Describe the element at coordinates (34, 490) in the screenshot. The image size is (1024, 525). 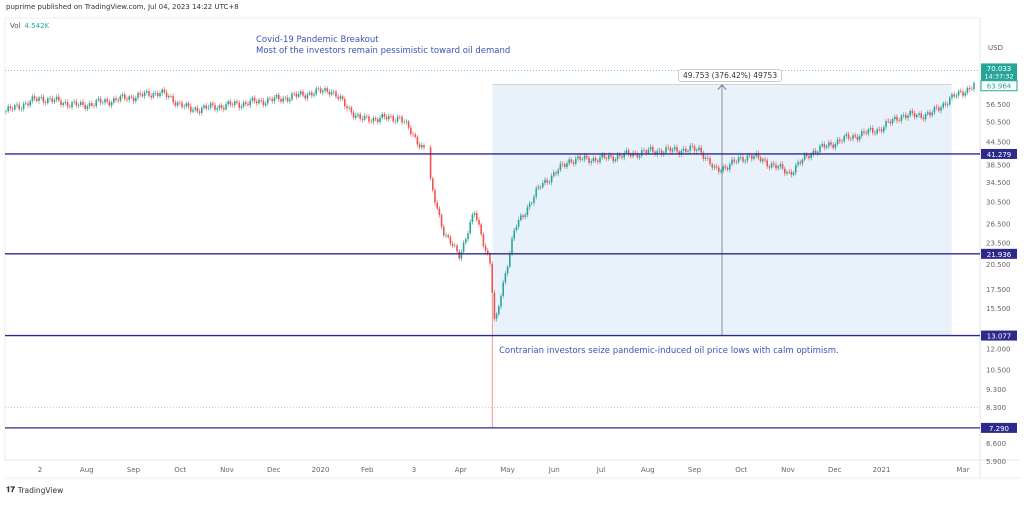
I see `tradingview-logo: 𝟏𝟕 TradingView` at that location.